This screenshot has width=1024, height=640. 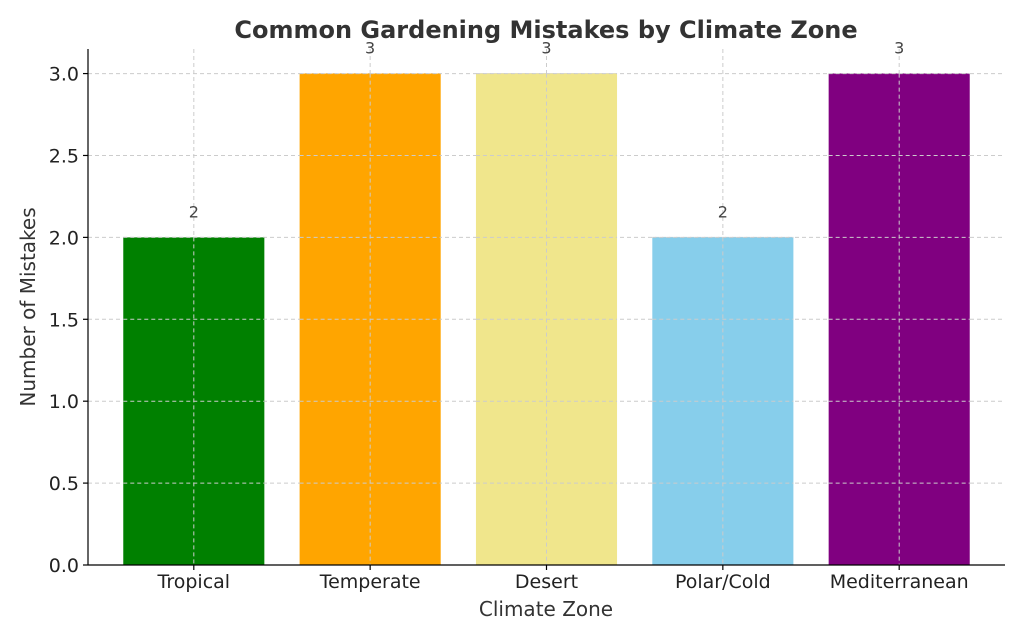 I want to click on x-tick-label: Polar/Cold, so click(x=723, y=582).